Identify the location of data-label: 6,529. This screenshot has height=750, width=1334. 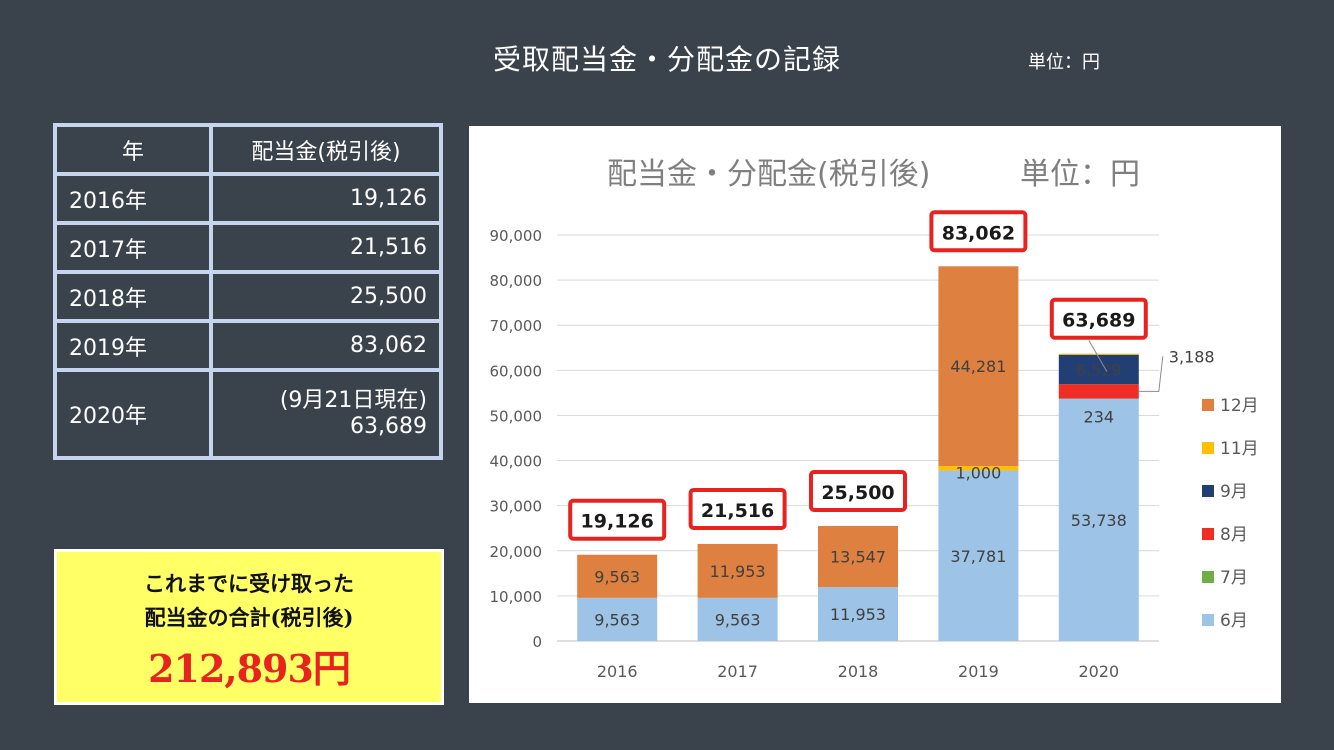
(1099, 369).